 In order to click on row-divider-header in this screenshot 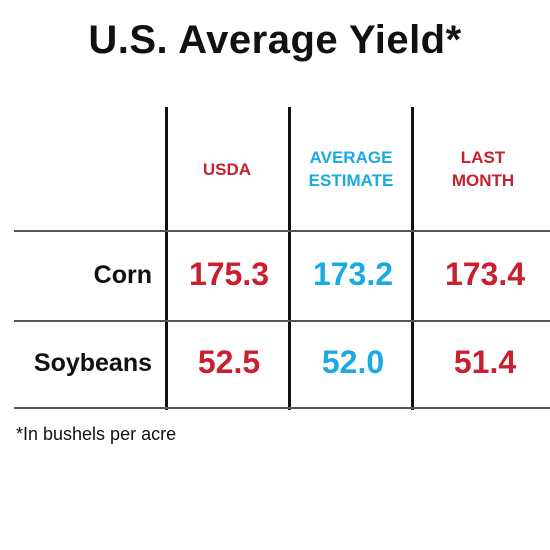, I will do `click(282, 231)`.